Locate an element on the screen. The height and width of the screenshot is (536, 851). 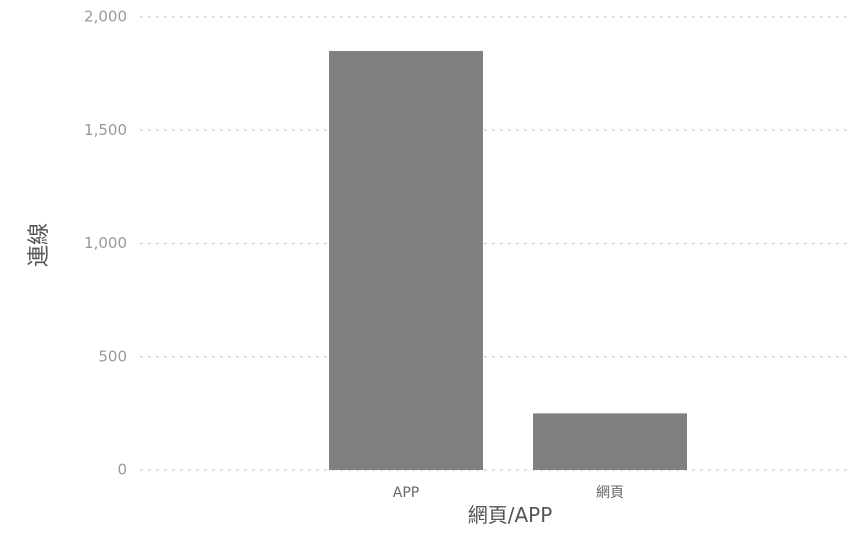
x-axis-title: 網頁/APP is located at coordinates (510, 515).